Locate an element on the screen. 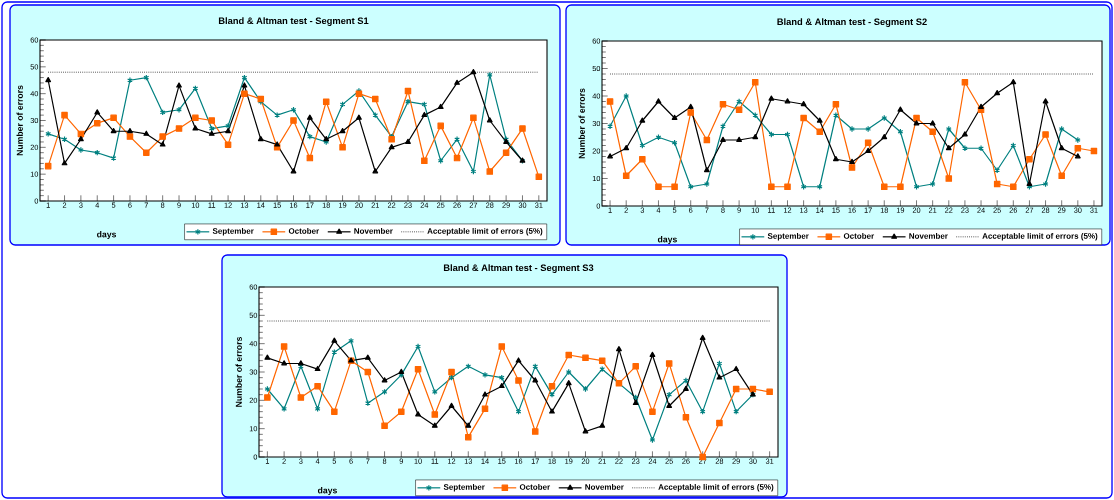  chart-title: Bland & Altman test - Segment S3 is located at coordinates (518, 268).